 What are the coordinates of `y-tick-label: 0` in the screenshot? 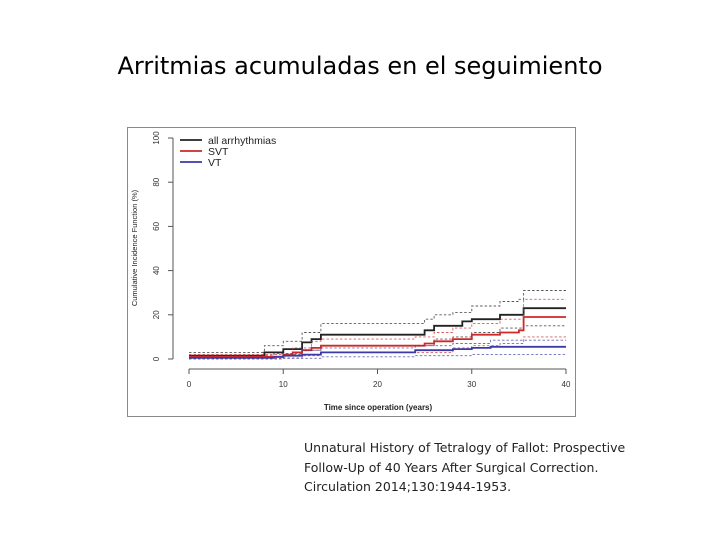 It's located at (156, 358).